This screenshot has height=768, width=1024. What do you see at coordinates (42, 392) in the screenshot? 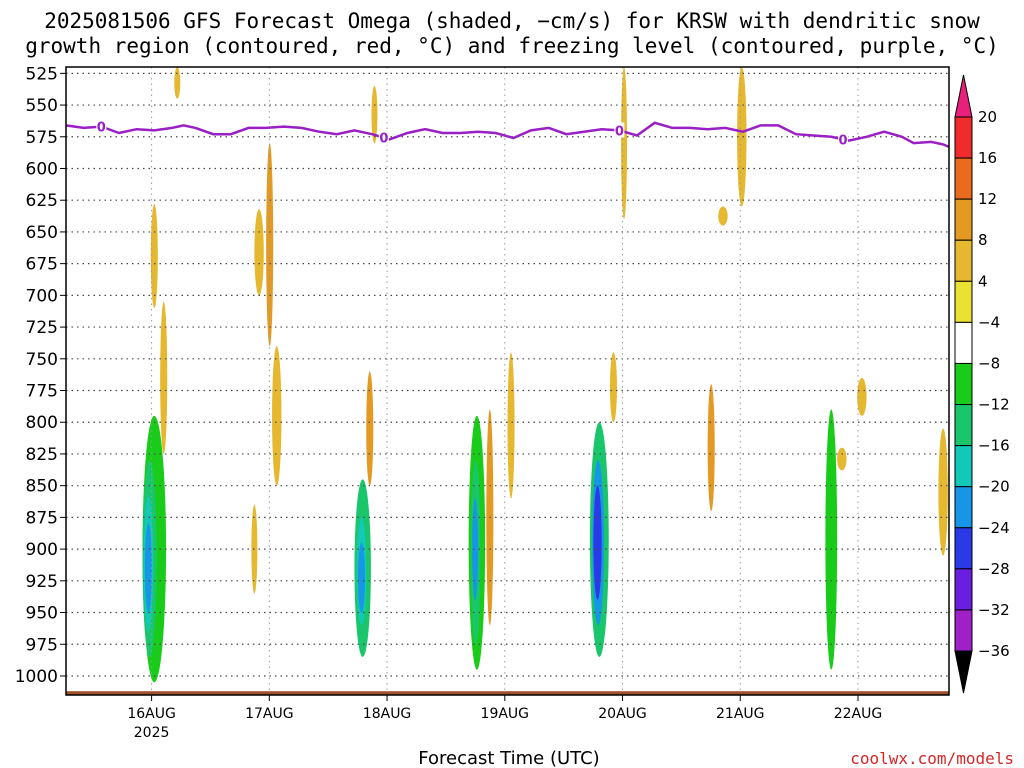
I see `y-tick-label-775: 775` at bounding box center [42, 392].